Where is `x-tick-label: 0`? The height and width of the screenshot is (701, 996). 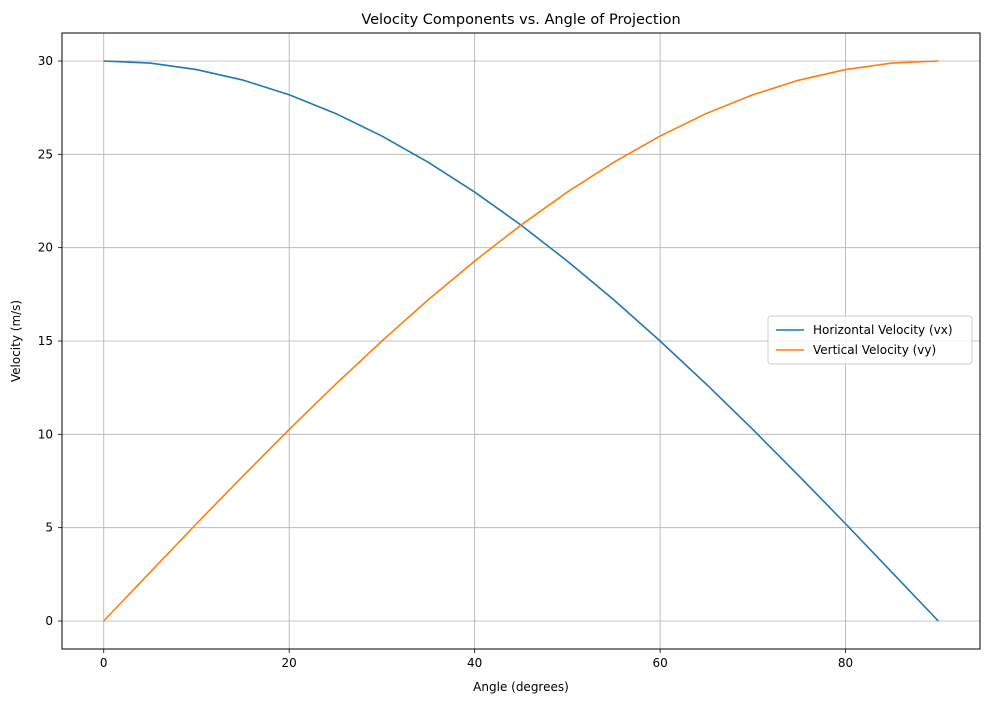 x-tick-label: 0 is located at coordinates (104, 663).